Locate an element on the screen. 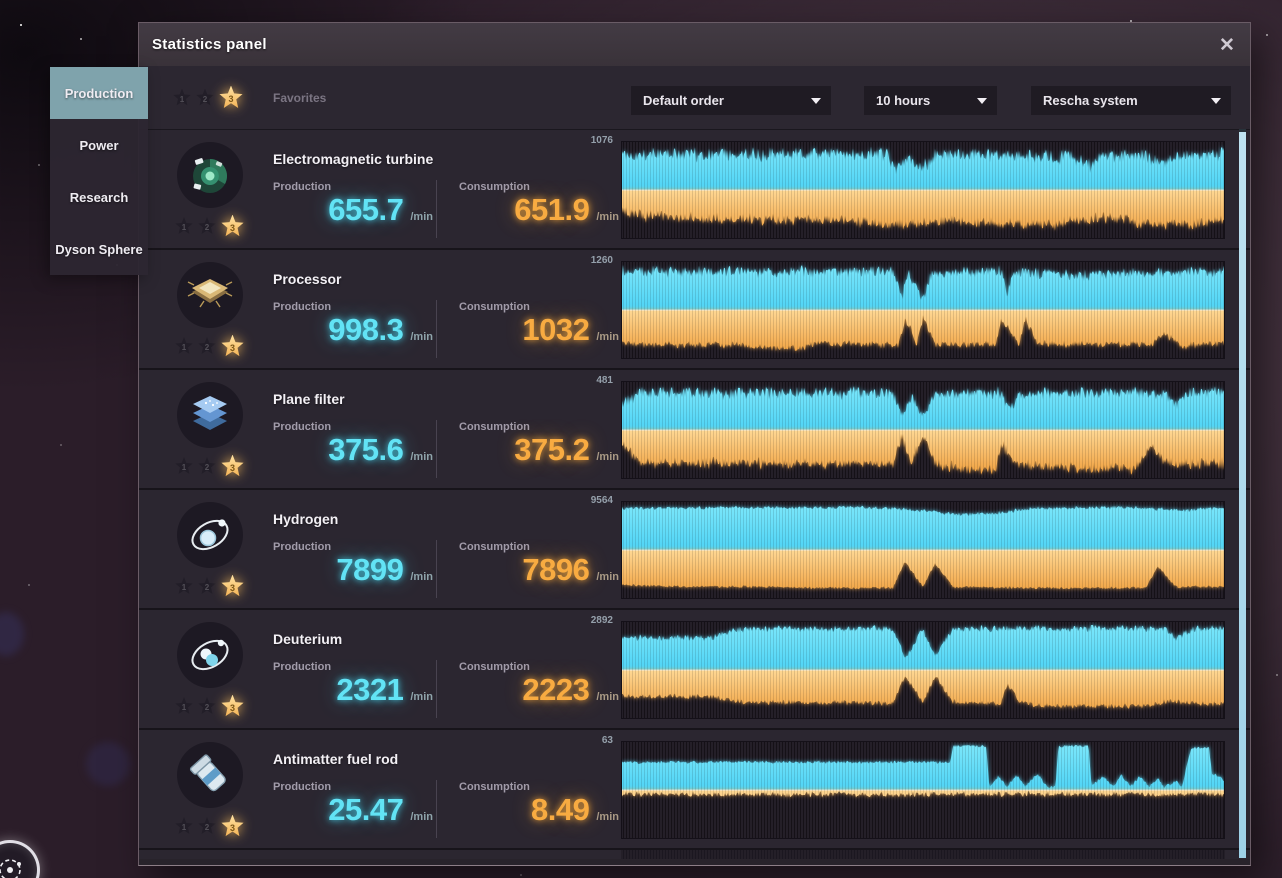 This screenshot has width=1282, height=878. scrollbar-thumb is located at coordinates (1242, 493).